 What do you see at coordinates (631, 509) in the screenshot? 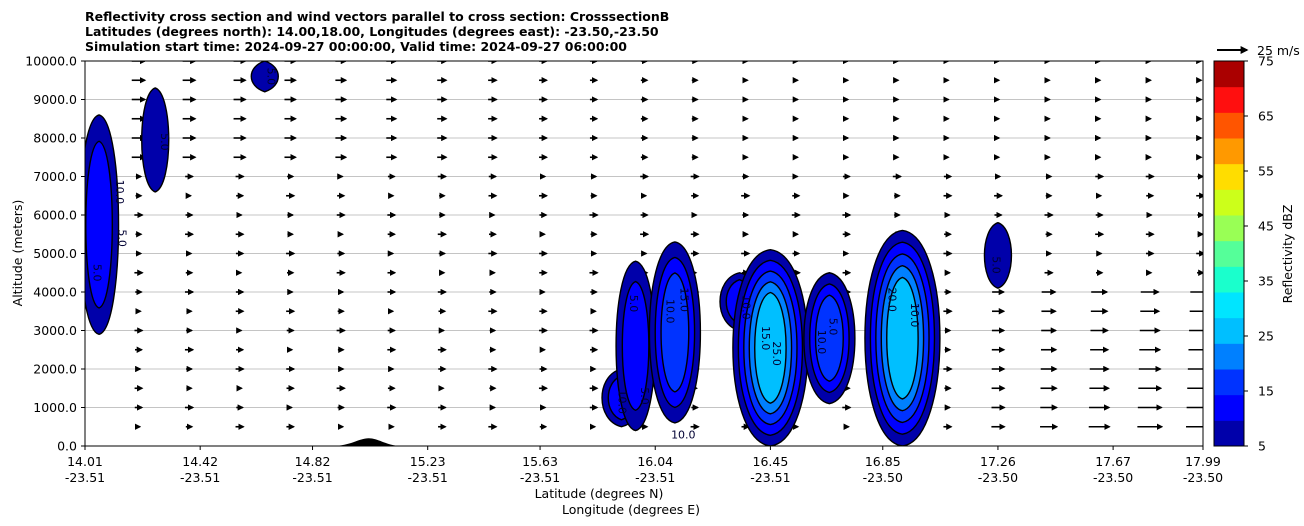
I see `x-axis-label-longitude: Longitude (degrees E)` at bounding box center [631, 509].